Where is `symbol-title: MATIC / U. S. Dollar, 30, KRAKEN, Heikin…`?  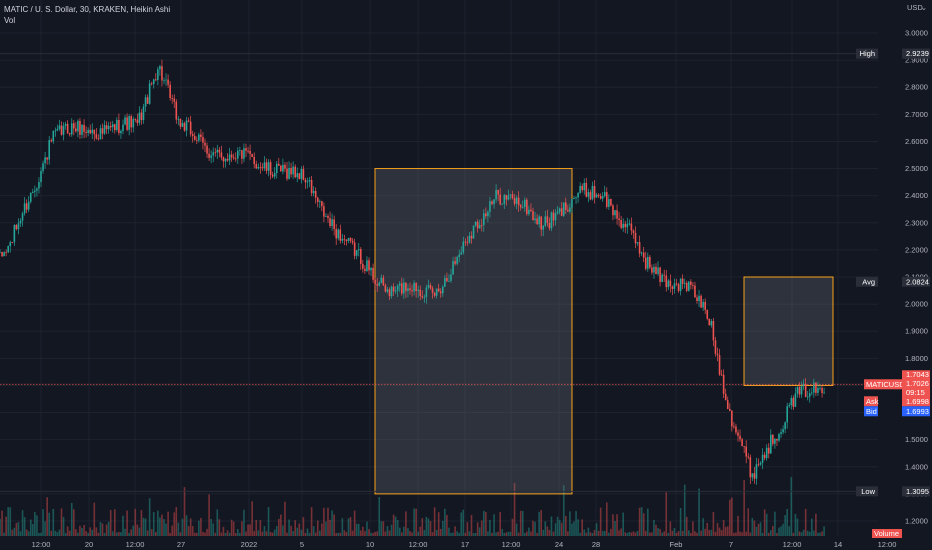
symbol-title: MATIC / U. S. Dollar, 30, KRAKEN, Heikin… is located at coordinates (87, 9).